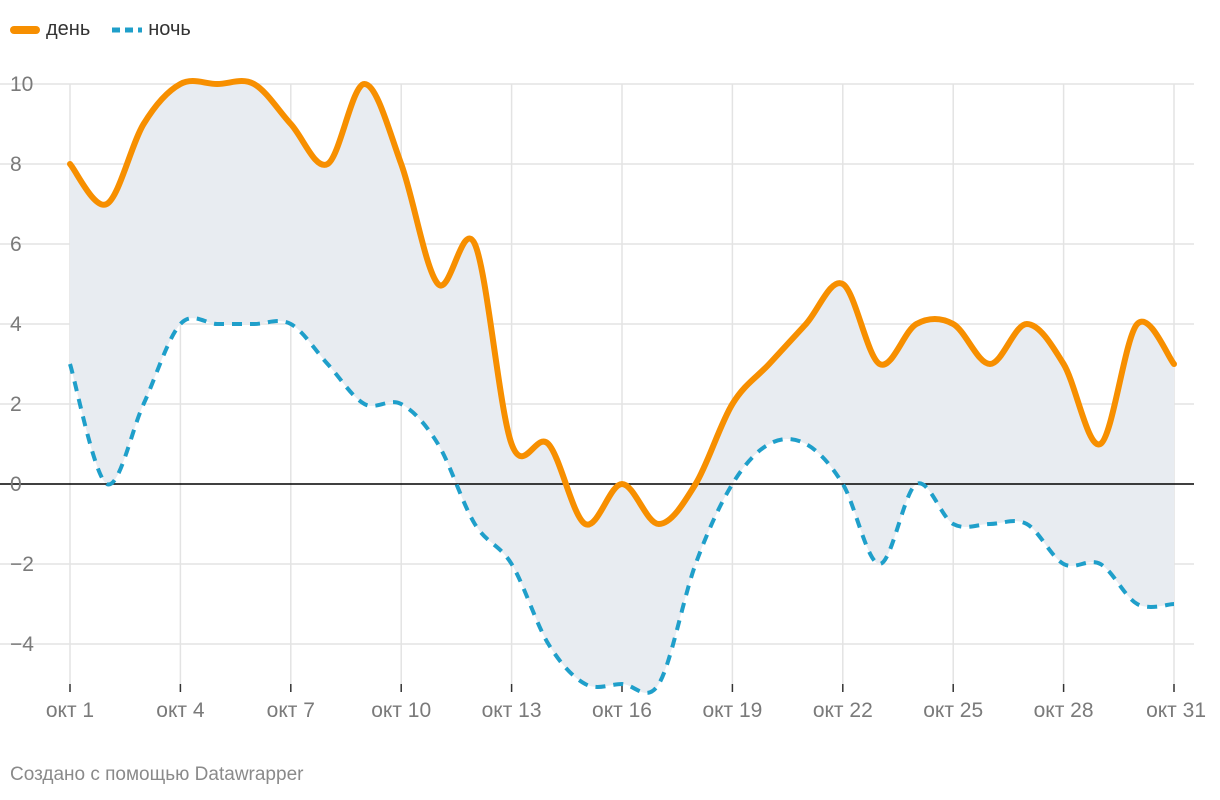 The height and width of the screenshot is (800, 1220). What do you see at coordinates (732, 710) in the screenshot?
I see `x-tick-label: окт 19` at bounding box center [732, 710].